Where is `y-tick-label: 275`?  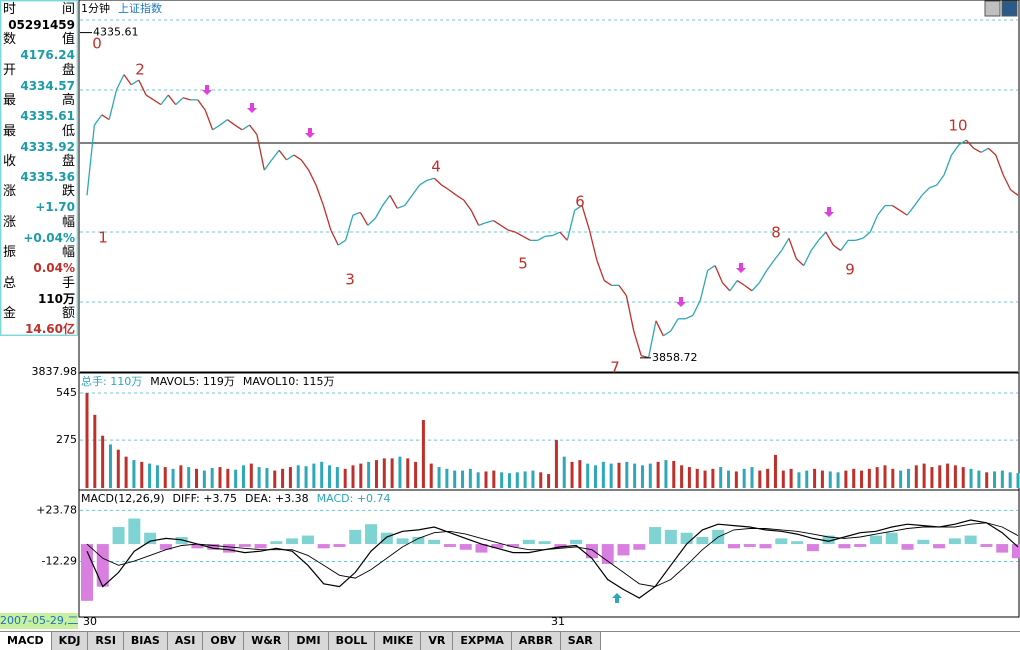 y-tick-label: 275 is located at coordinates (66, 439).